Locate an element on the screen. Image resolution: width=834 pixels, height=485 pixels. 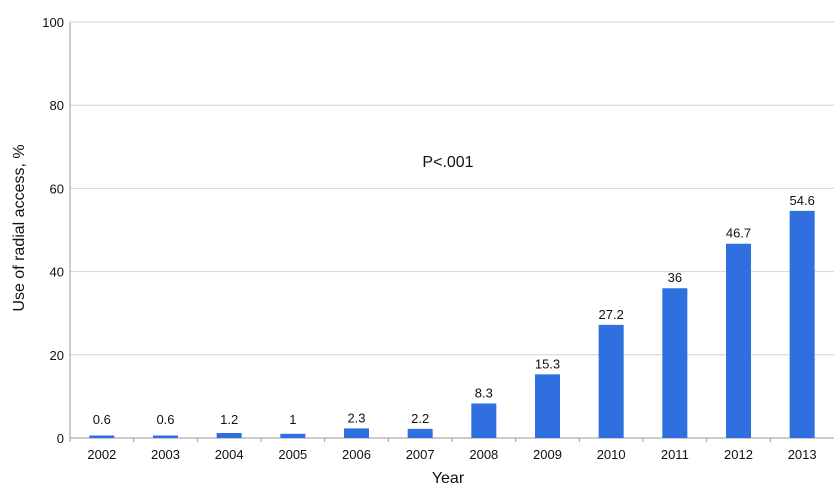
bar-2004 is located at coordinates (229, 435).